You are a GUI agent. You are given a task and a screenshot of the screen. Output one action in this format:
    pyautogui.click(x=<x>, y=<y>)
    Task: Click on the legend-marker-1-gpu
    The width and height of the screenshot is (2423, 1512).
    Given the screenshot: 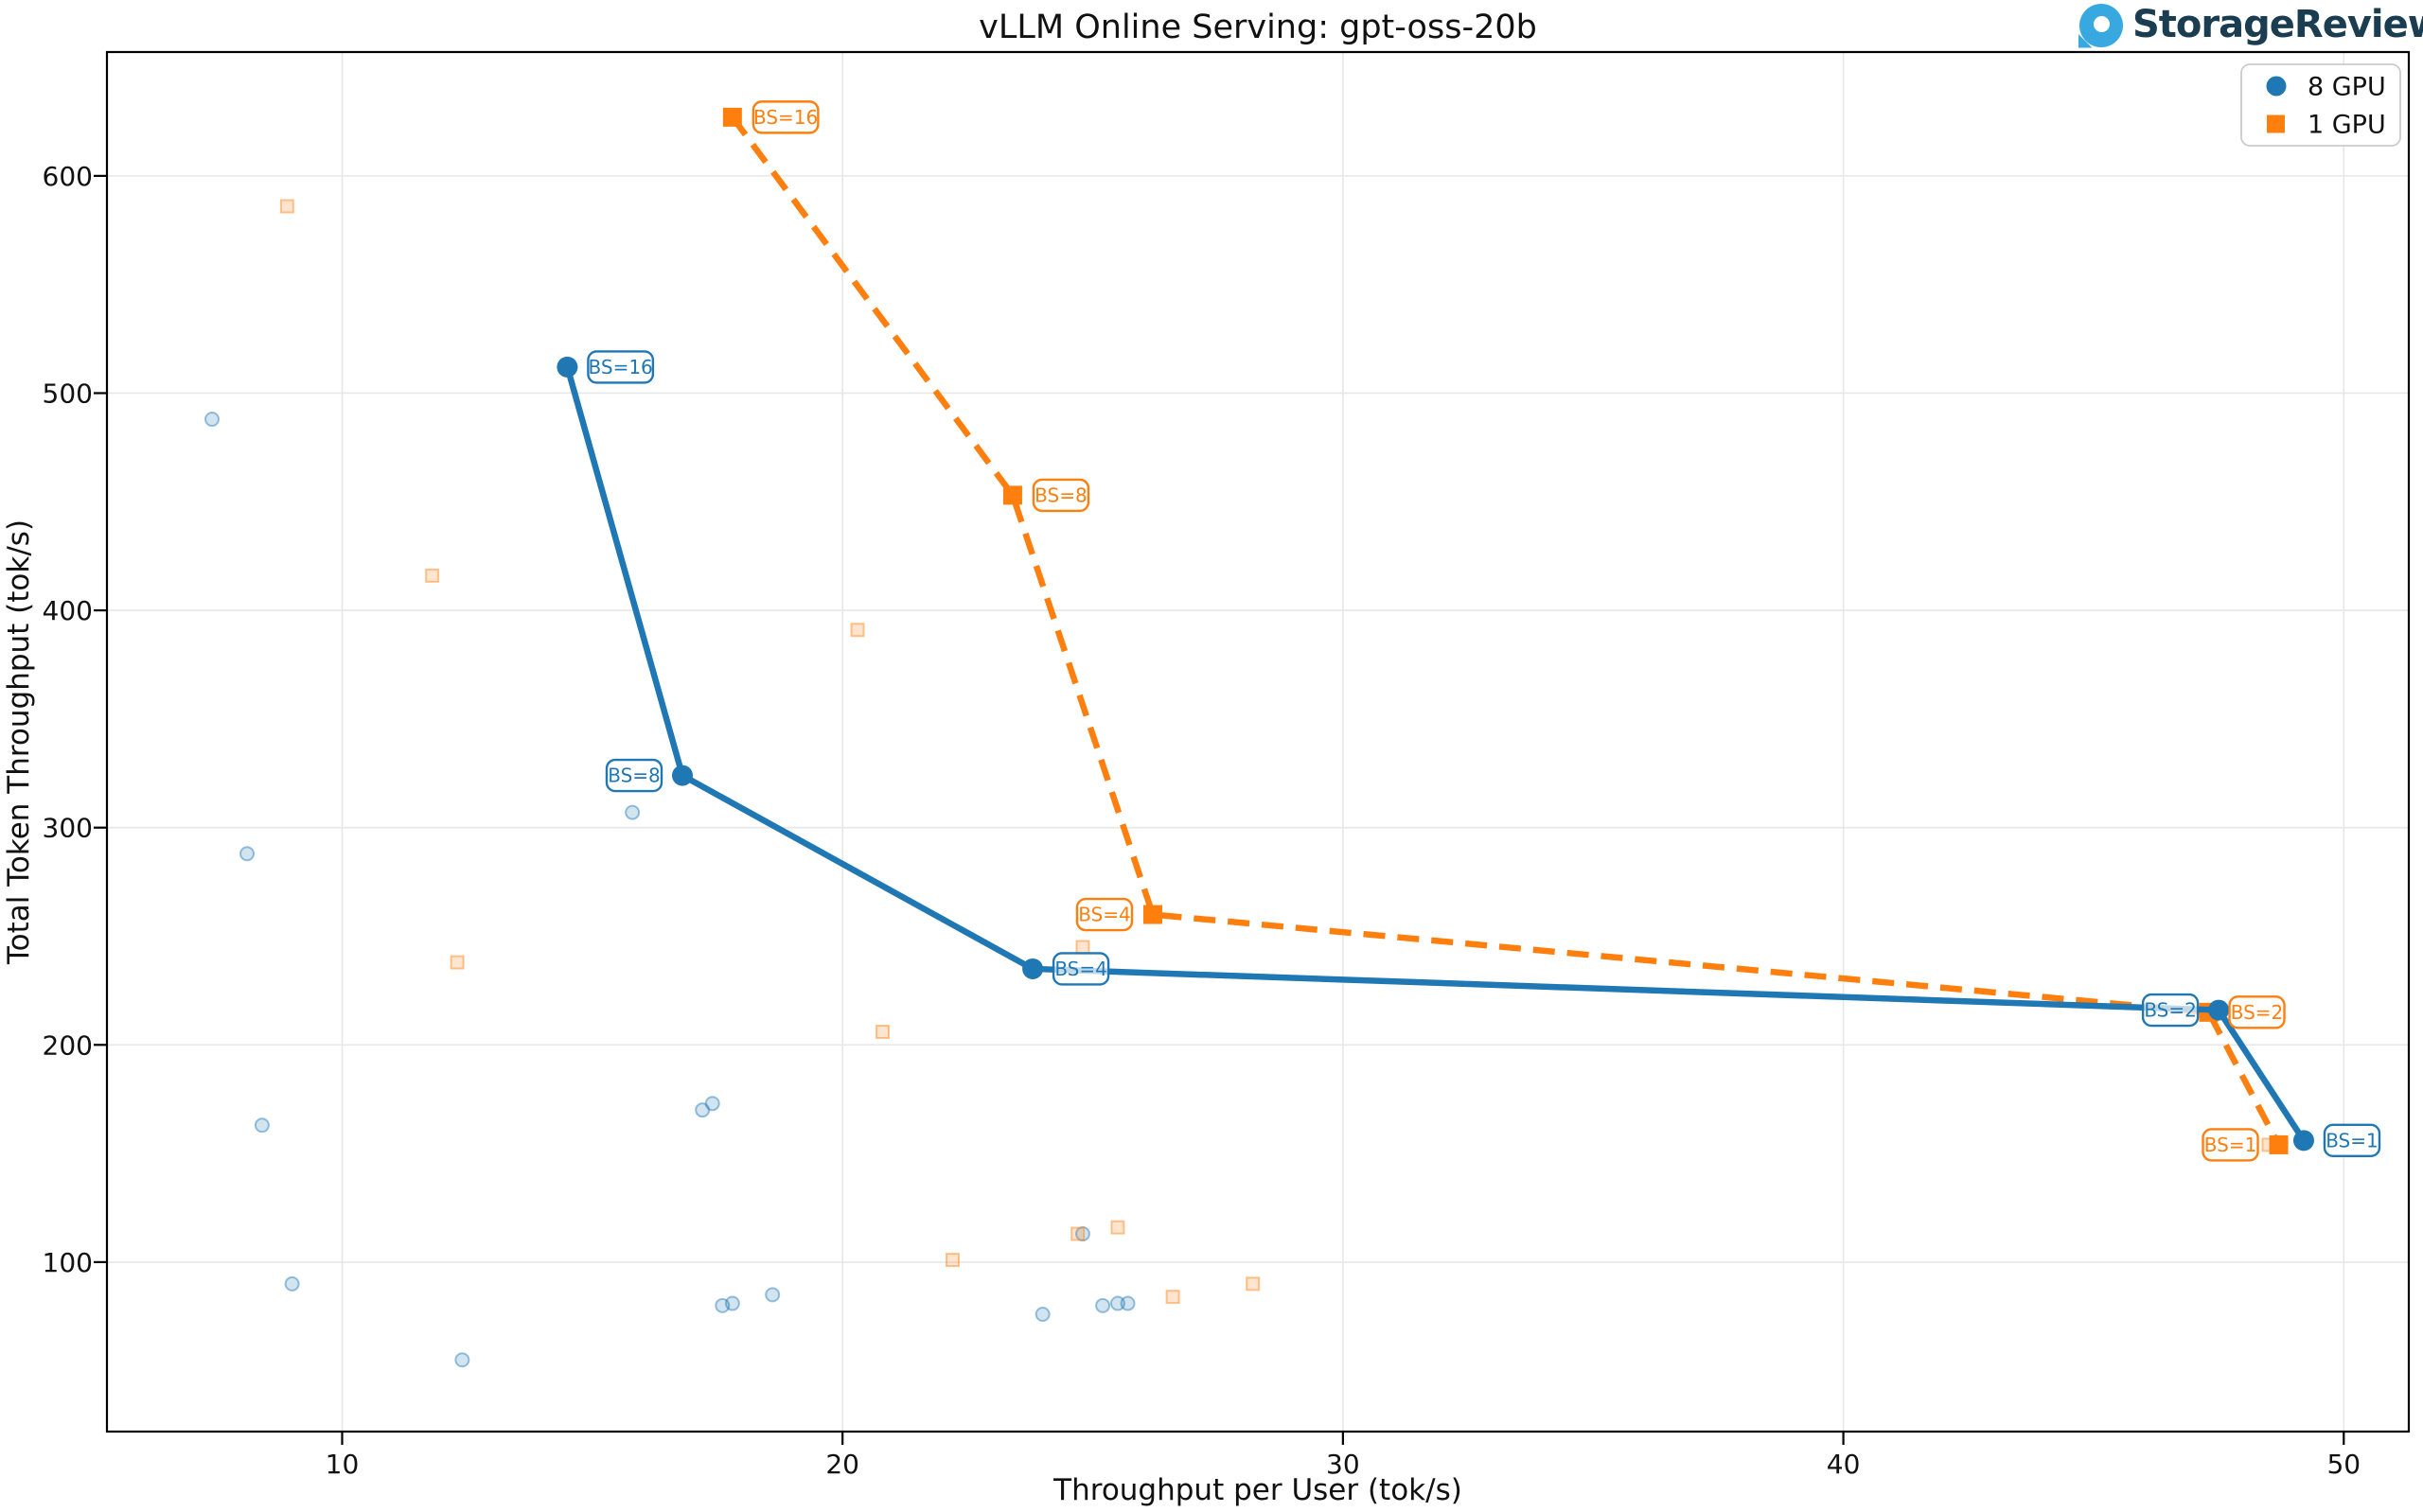 What is the action you would take?
    pyautogui.click(x=2276, y=123)
    